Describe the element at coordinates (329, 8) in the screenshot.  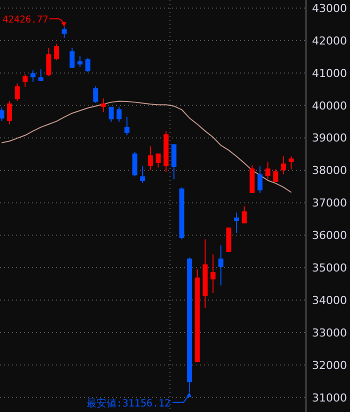
I see `y-tick-label: 43000` at that location.